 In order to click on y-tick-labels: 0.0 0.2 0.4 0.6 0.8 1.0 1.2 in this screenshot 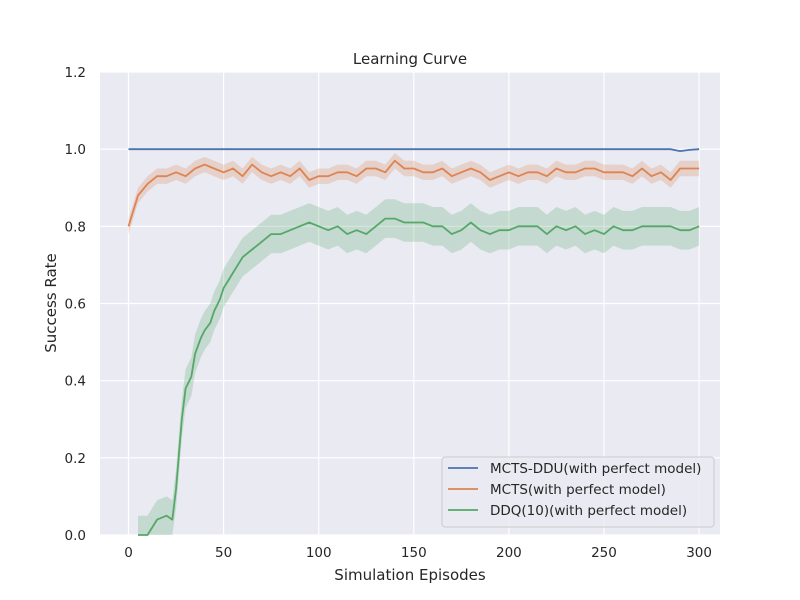, I will do `click(75, 304)`.